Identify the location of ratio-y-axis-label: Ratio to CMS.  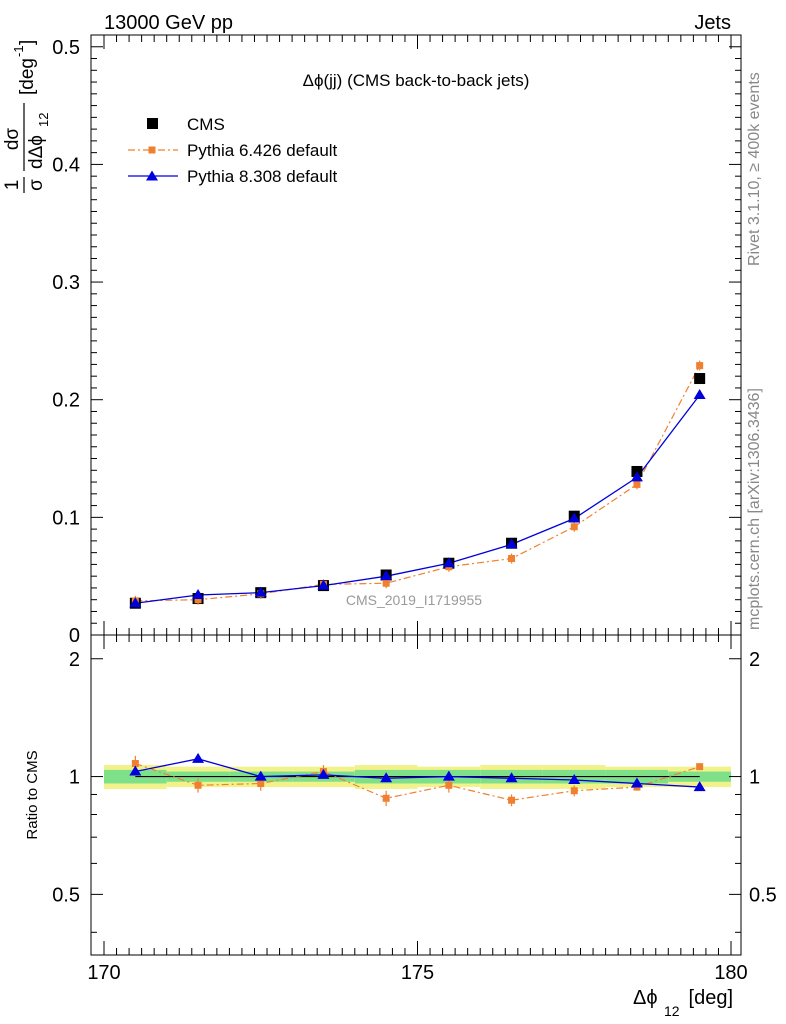
(32, 794).